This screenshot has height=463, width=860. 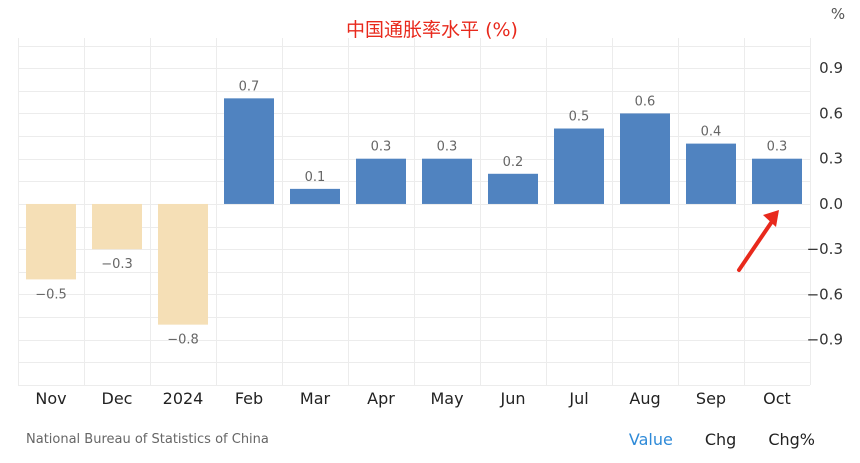 I want to click on bar-jul, so click(x=579, y=166).